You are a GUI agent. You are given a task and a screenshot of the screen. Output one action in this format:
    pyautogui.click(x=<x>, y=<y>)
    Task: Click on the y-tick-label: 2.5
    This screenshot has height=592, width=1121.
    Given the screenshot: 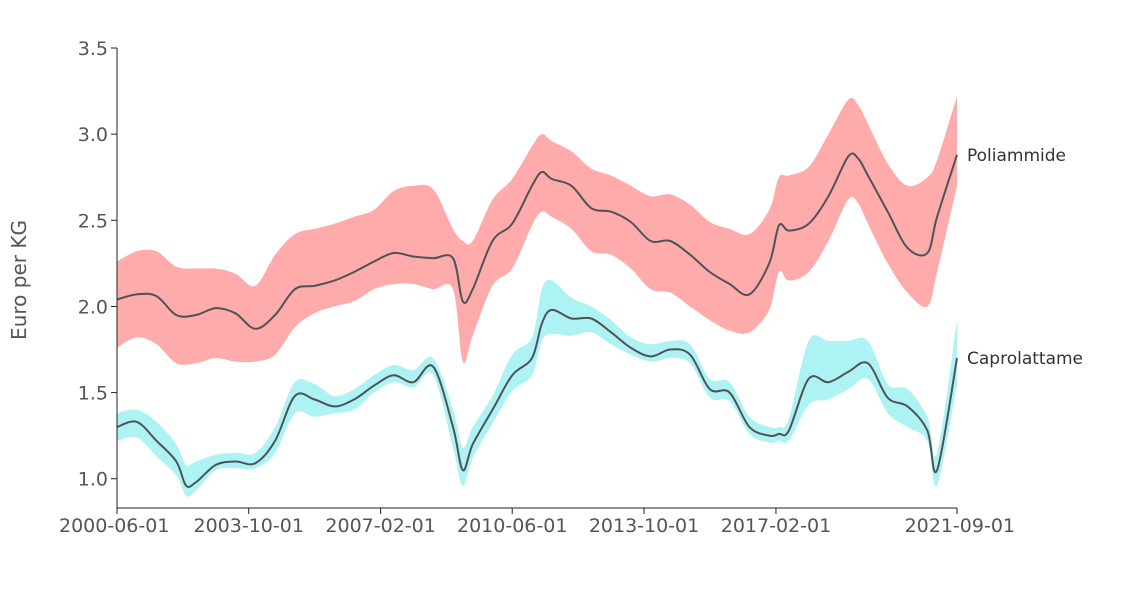 What is the action you would take?
    pyautogui.click(x=93, y=221)
    